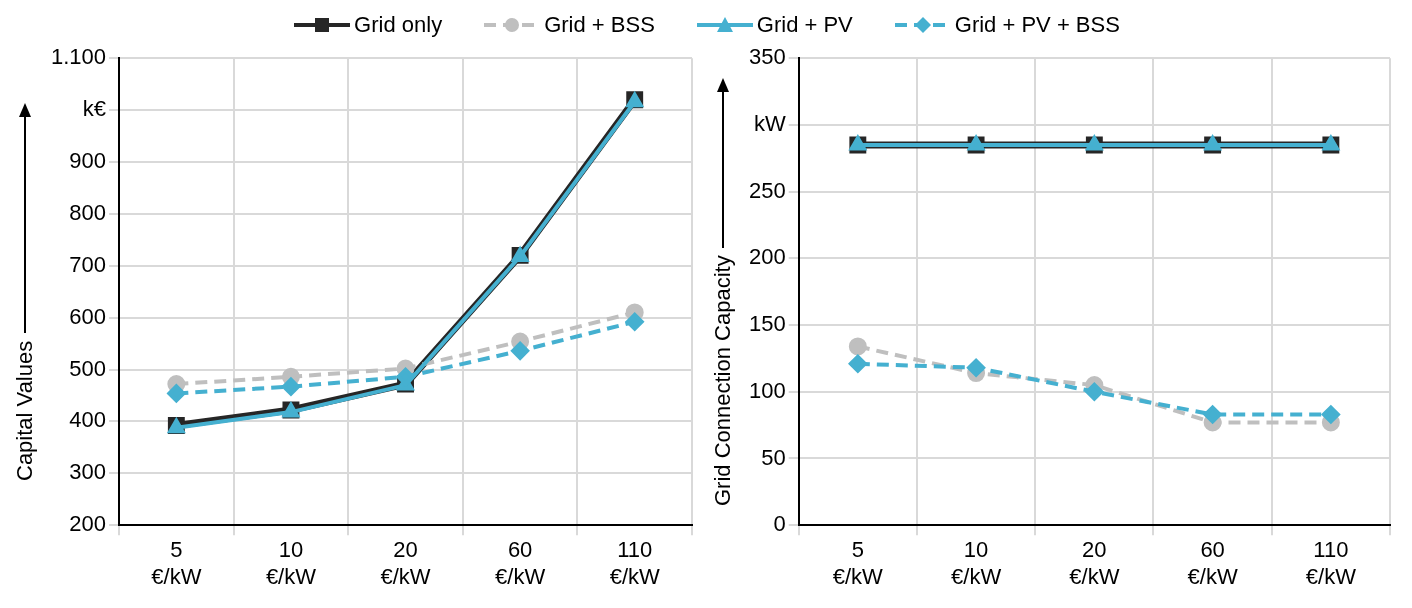  Describe the element at coordinates (88, 264) in the screenshot. I see `y-tick-label: 700` at that location.